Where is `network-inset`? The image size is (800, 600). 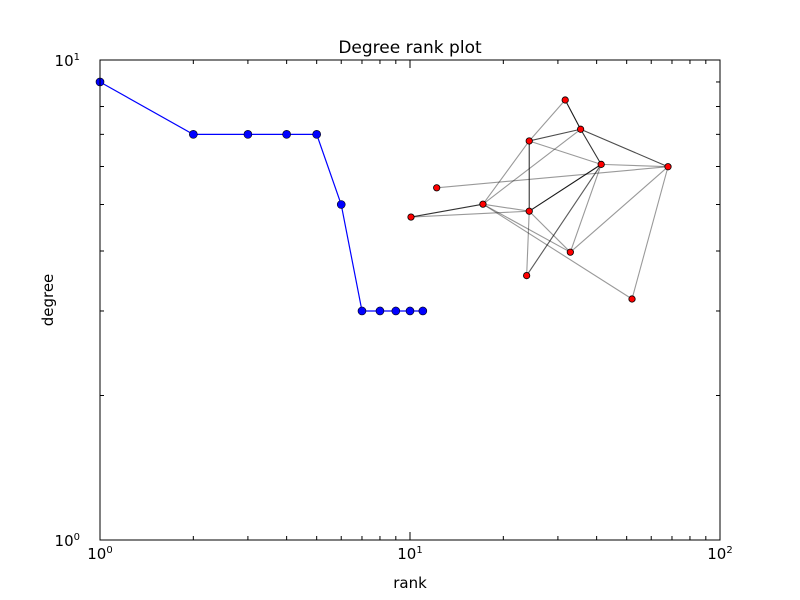
network-inset is located at coordinates (539, 199).